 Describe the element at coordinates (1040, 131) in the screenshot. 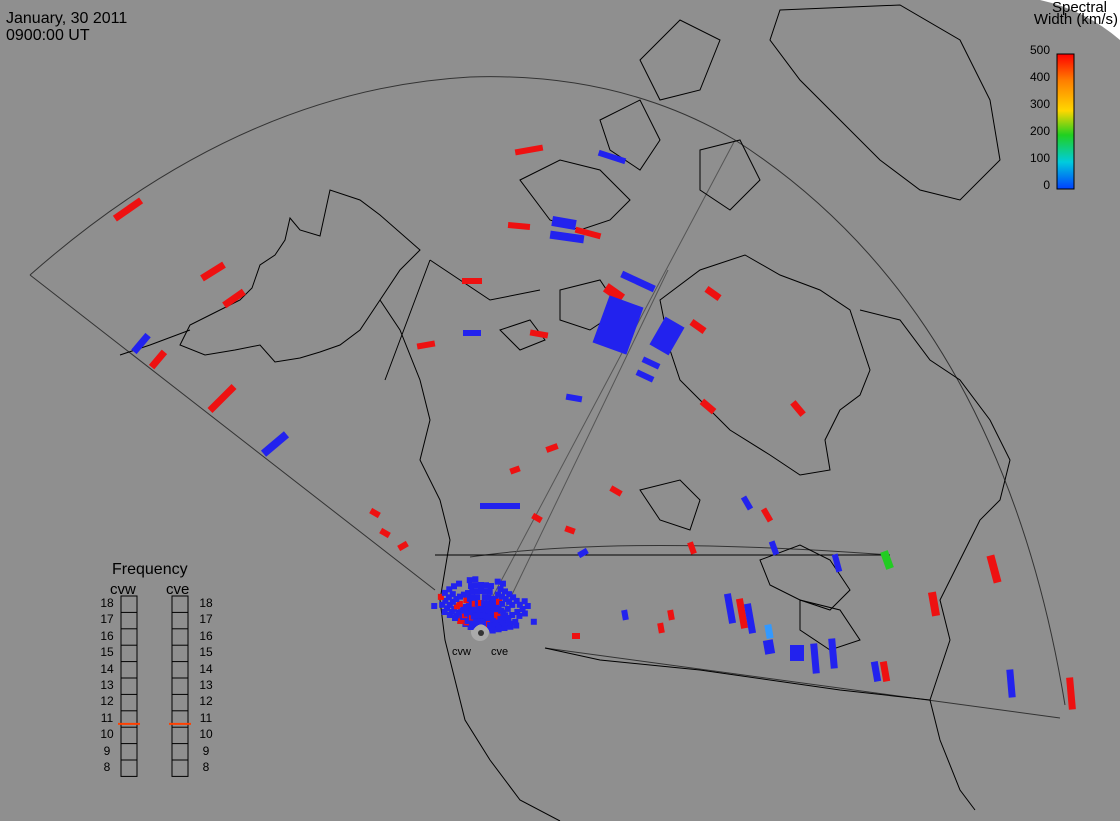

I see `colorbar-tick-label: 200` at that location.